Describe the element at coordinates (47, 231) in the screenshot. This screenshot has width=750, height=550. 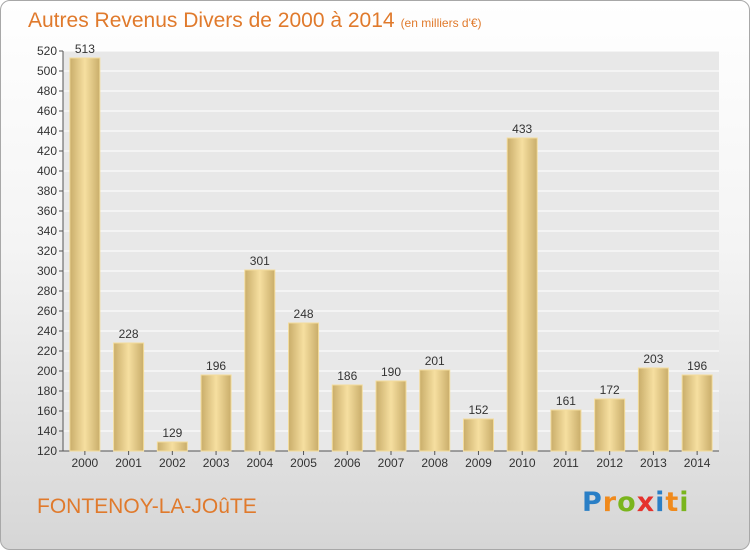
I see `y-tick-label: 340` at that location.